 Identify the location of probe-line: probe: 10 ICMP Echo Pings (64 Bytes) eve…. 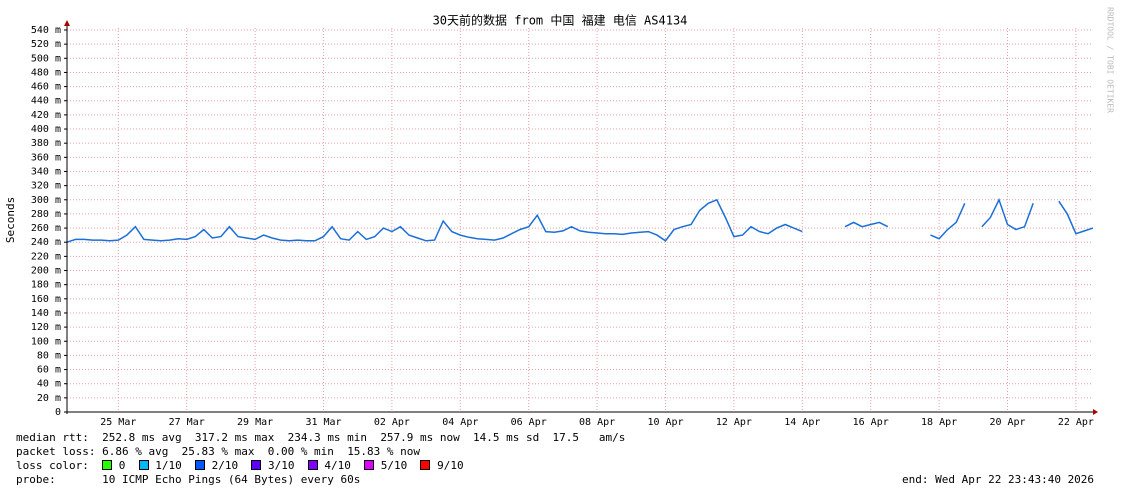
(188, 480).